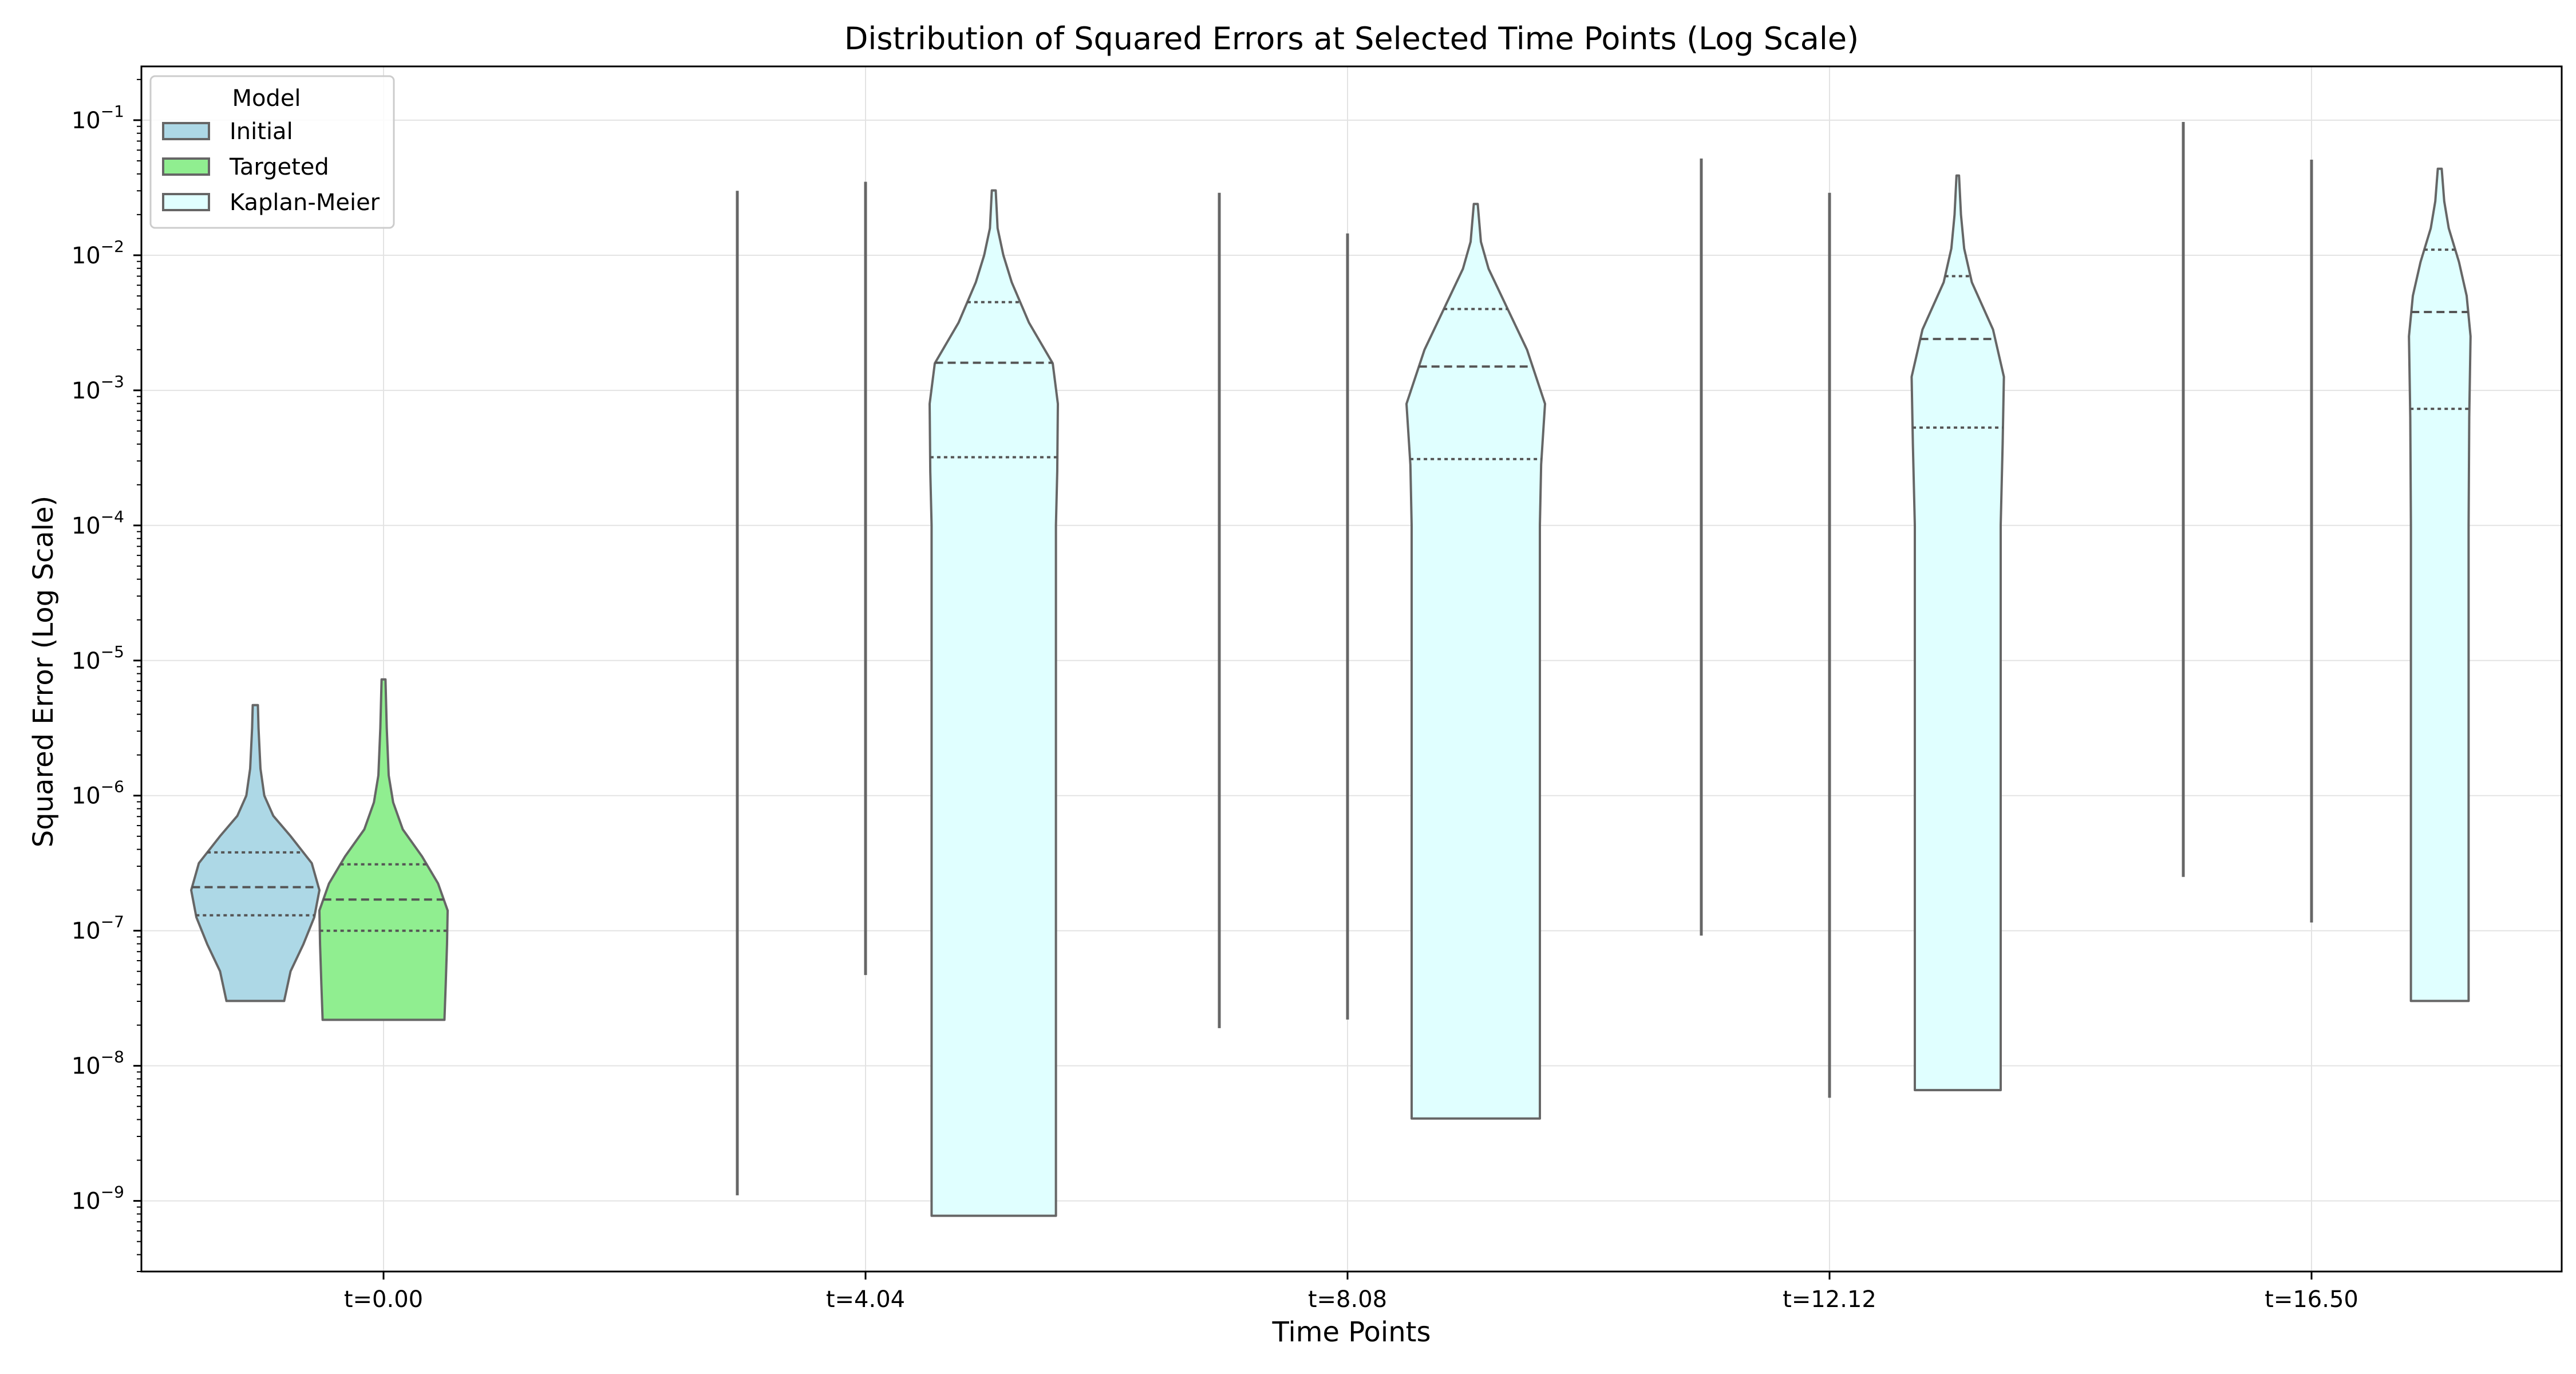 The width and height of the screenshot is (2576, 1374). What do you see at coordinates (2311, 1299) in the screenshot?
I see `x-tick-label: t=16.50` at bounding box center [2311, 1299].